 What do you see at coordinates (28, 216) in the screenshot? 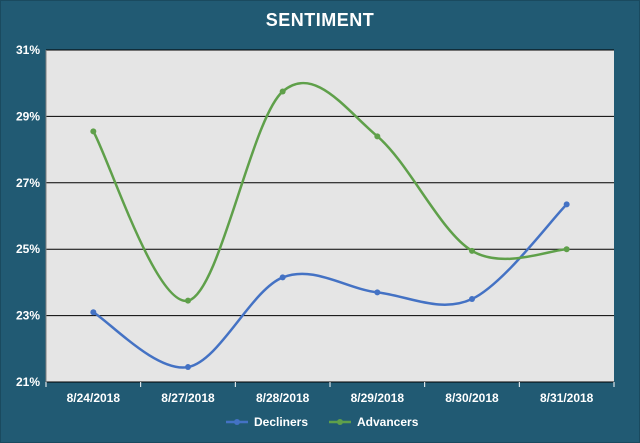
I see `y-axis-ticks: 31% 29% 27% 25% 23% 21%` at bounding box center [28, 216].